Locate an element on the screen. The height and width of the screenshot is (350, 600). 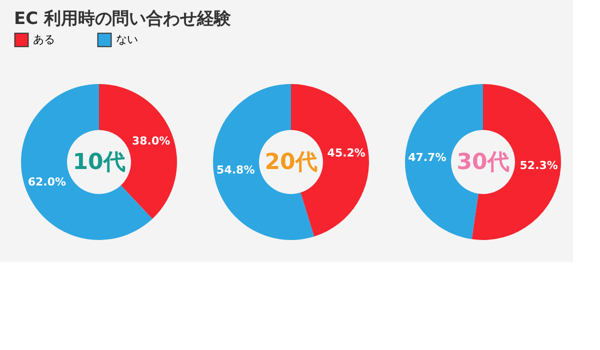
data-label: 45.2% is located at coordinates (346, 153).